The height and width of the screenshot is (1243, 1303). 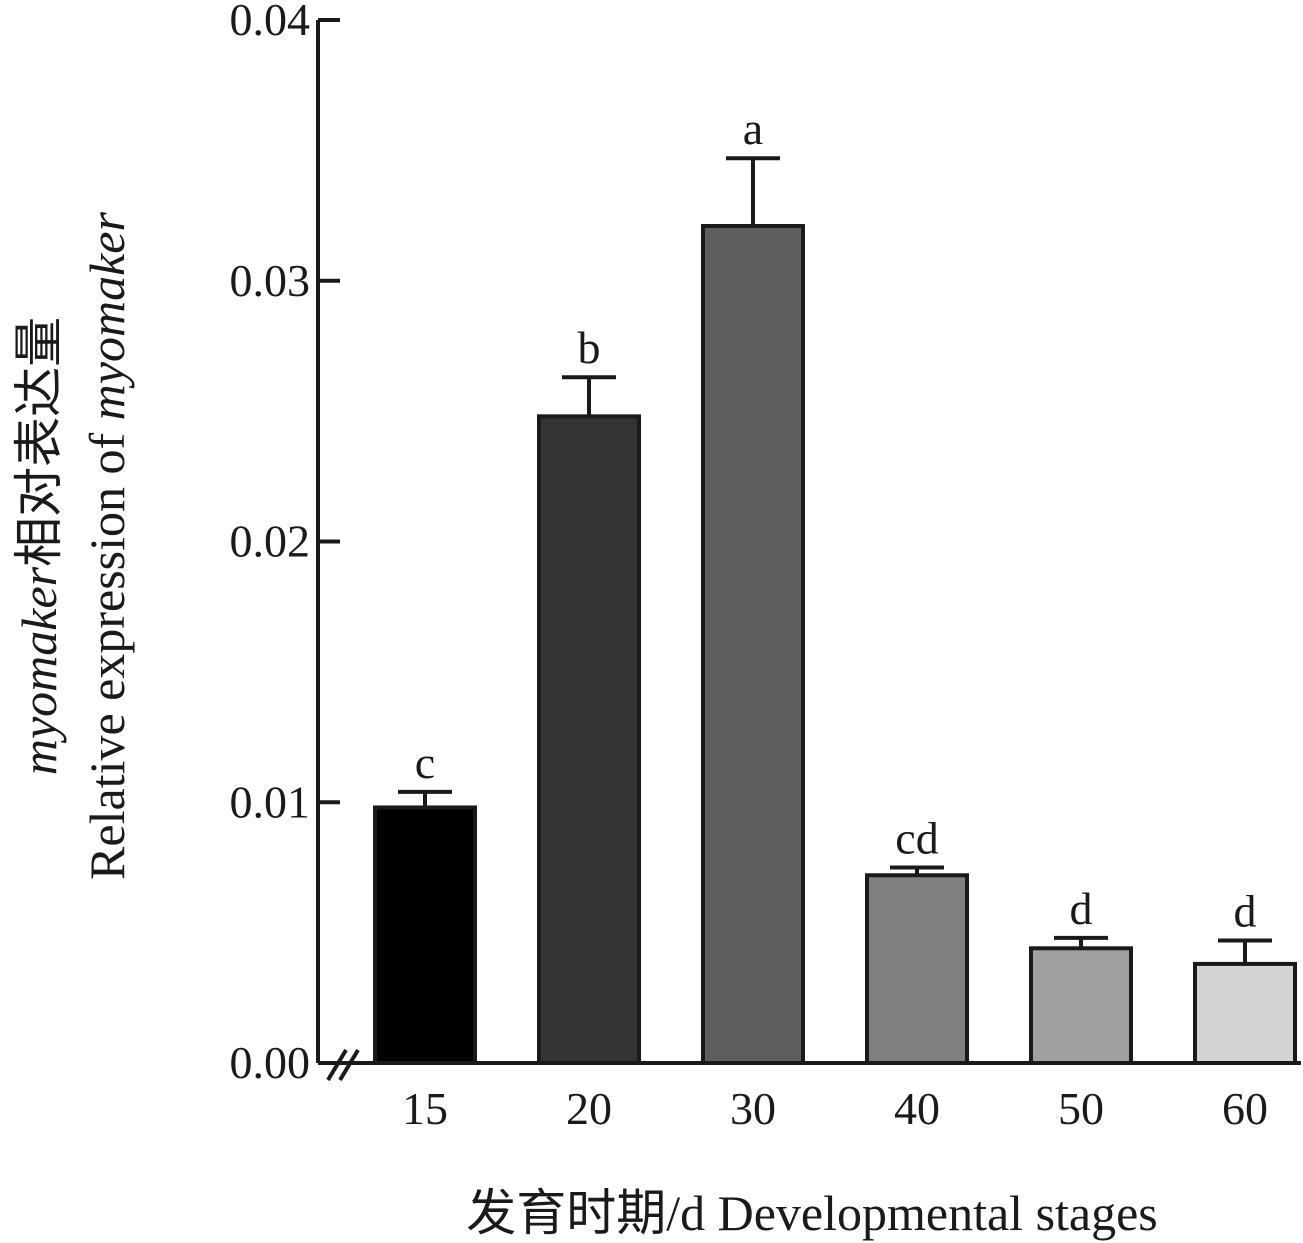 I want to click on significance-label: c, so click(x=425, y=762).